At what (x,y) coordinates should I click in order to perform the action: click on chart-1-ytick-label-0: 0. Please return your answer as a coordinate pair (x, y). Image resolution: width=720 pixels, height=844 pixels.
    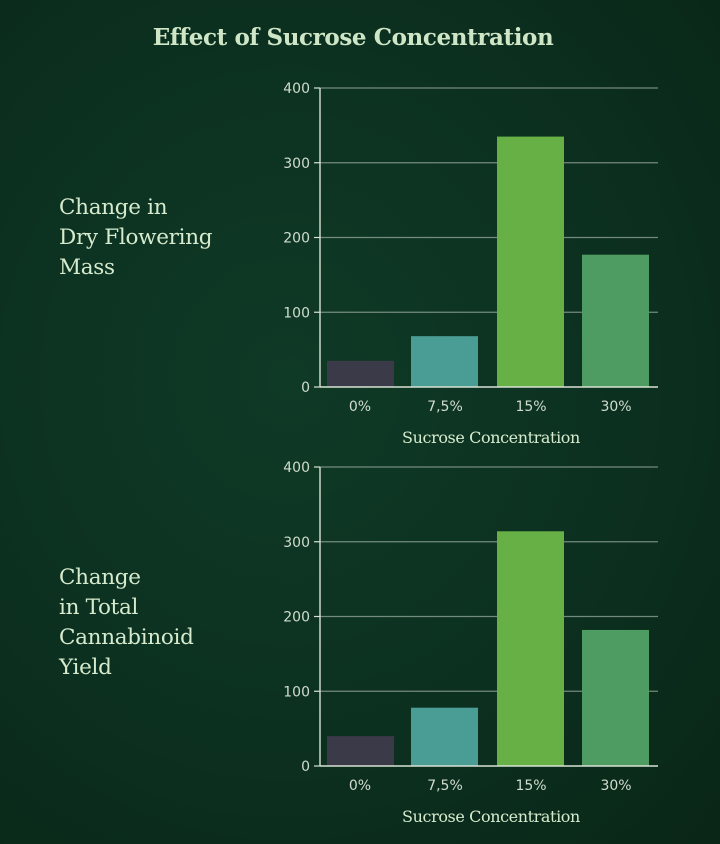
    Looking at the image, I should click on (305, 388).